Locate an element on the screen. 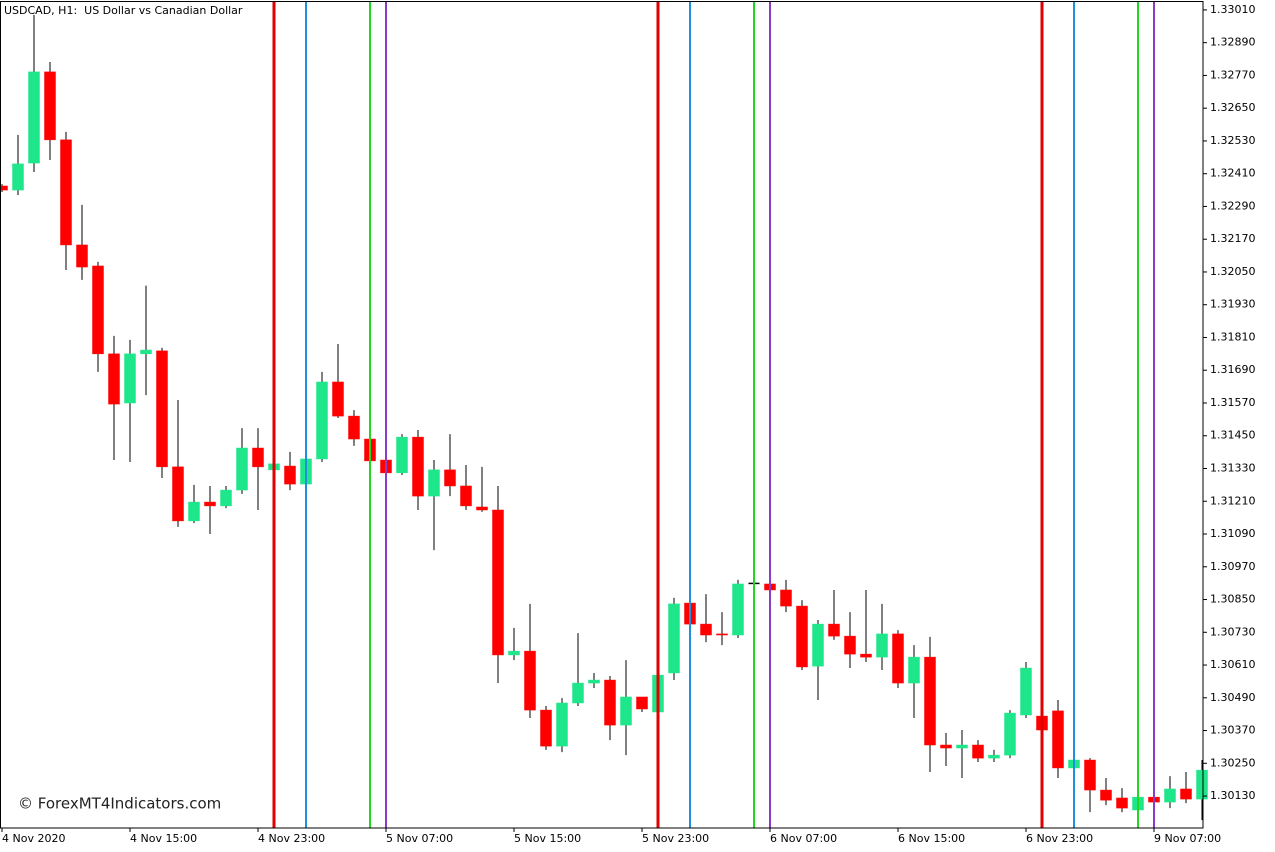 This screenshot has width=1275, height=852. x-tick-label: 6 Nov 23:00 is located at coordinates (1059, 838).